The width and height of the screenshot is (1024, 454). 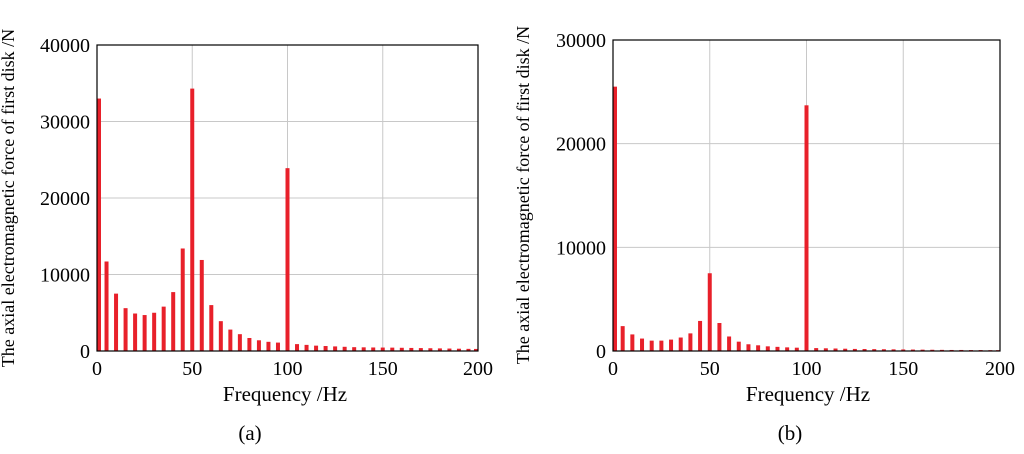 I want to click on caption-a: (a), so click(x=249, y=433).